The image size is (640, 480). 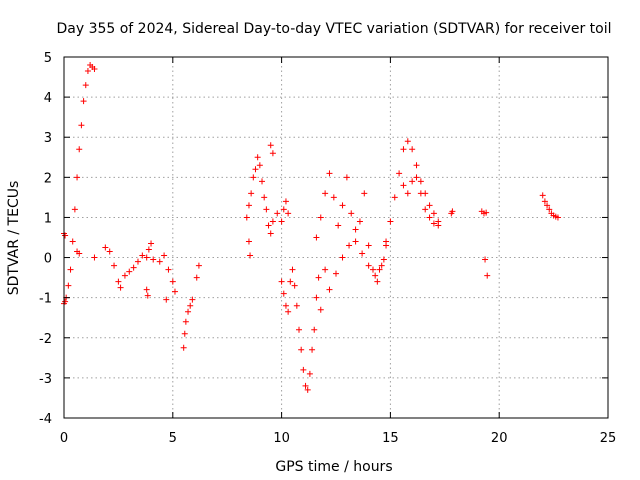 I want to click on series-evening-lower, so click(x=421, y=201).